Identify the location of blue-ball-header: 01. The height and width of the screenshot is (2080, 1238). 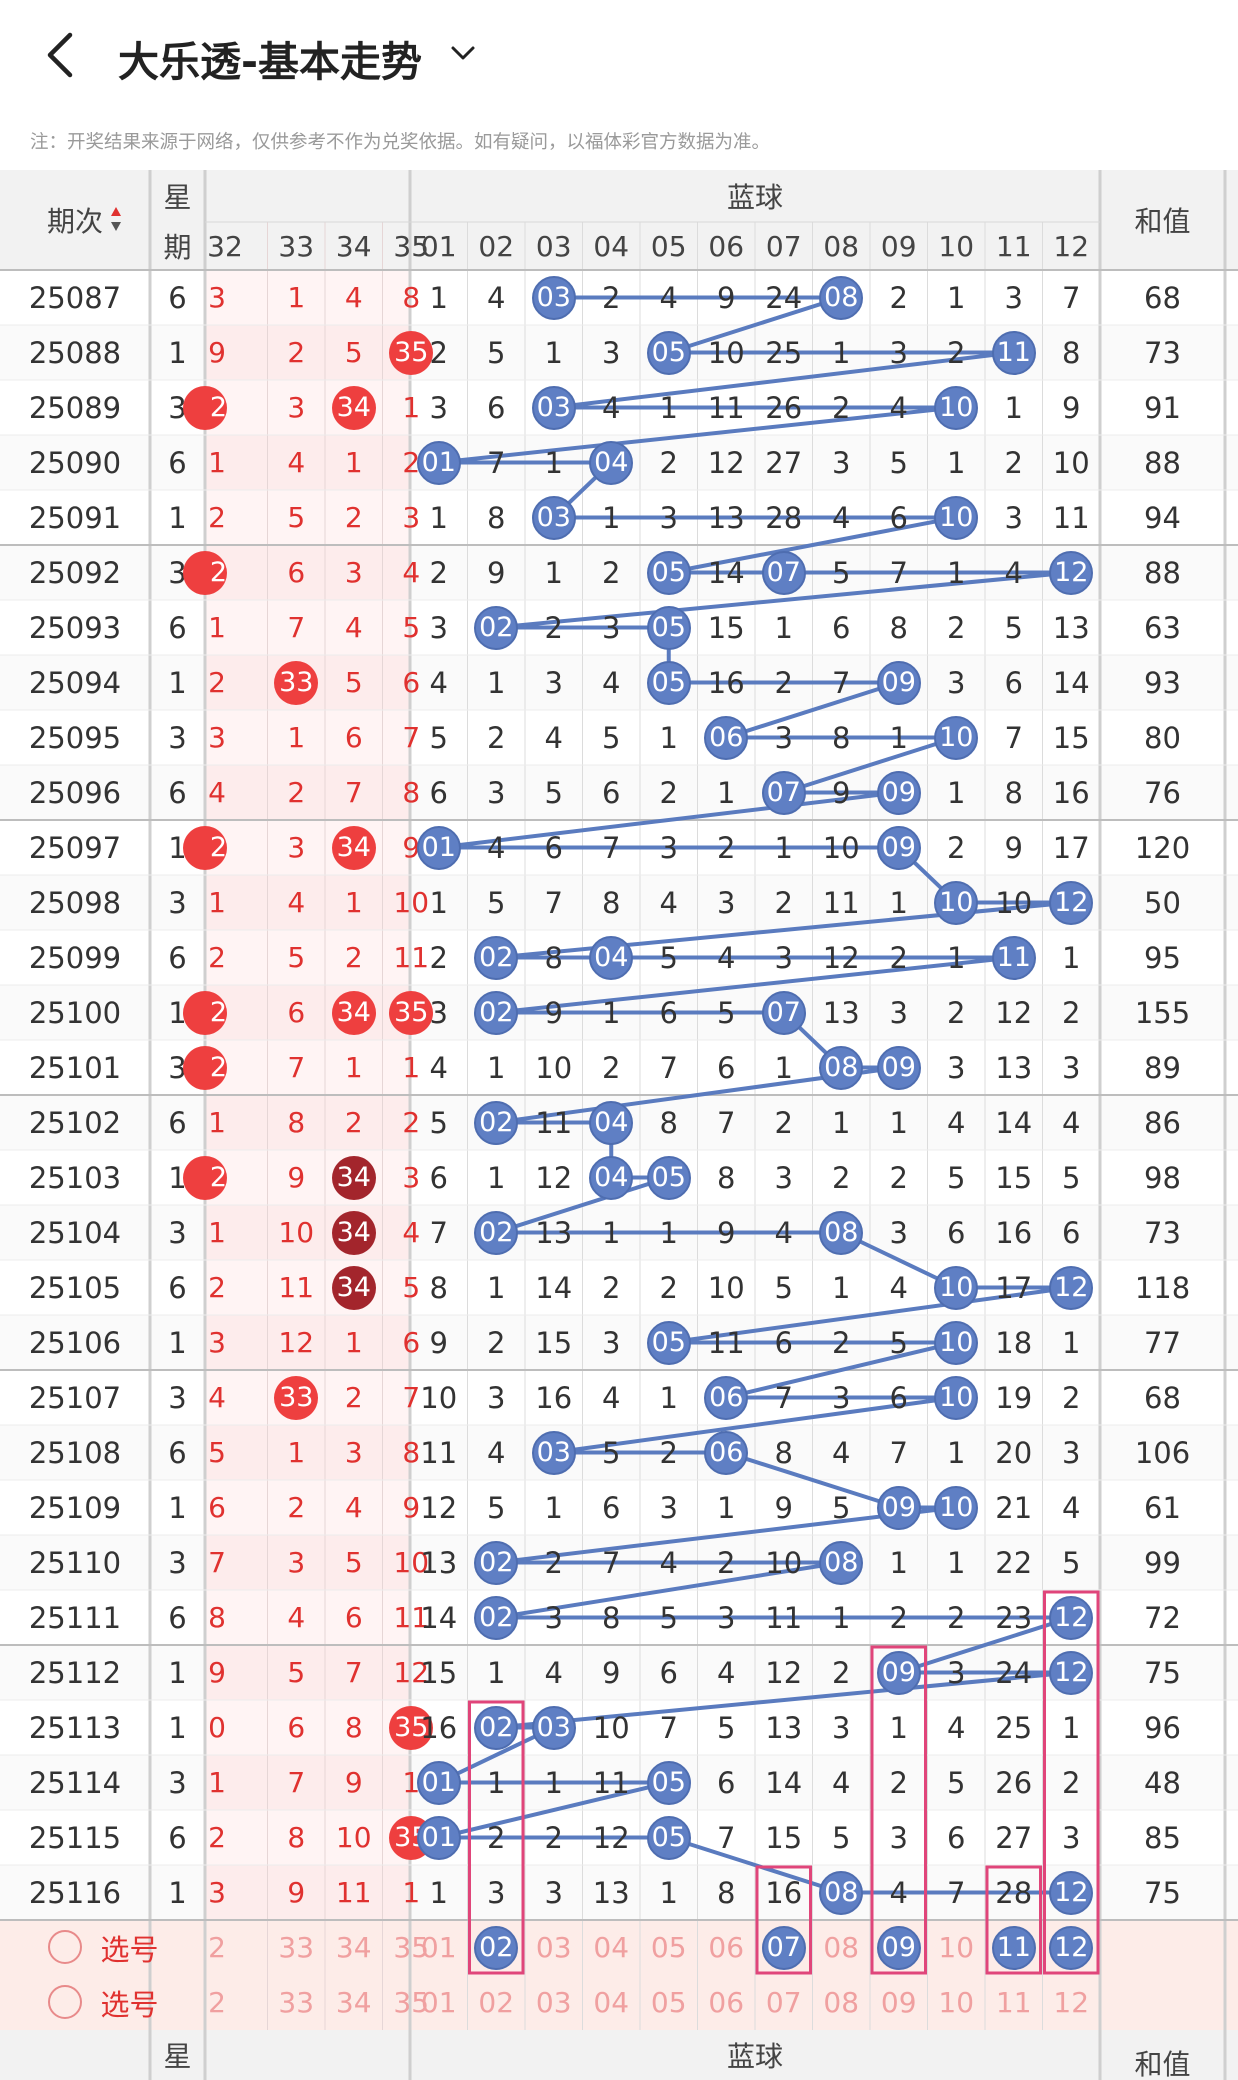
(438, 246).